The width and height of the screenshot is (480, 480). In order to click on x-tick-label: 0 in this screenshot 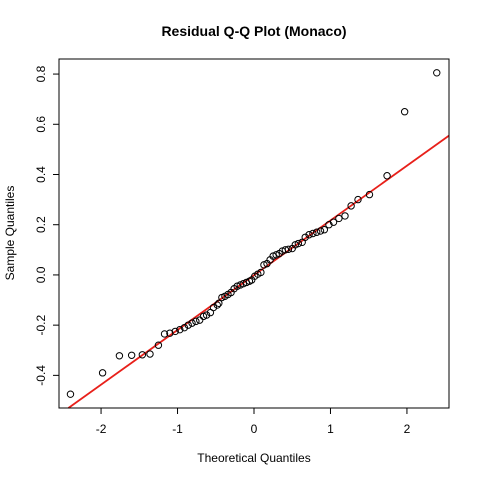, I will do `click(254, 429)`.